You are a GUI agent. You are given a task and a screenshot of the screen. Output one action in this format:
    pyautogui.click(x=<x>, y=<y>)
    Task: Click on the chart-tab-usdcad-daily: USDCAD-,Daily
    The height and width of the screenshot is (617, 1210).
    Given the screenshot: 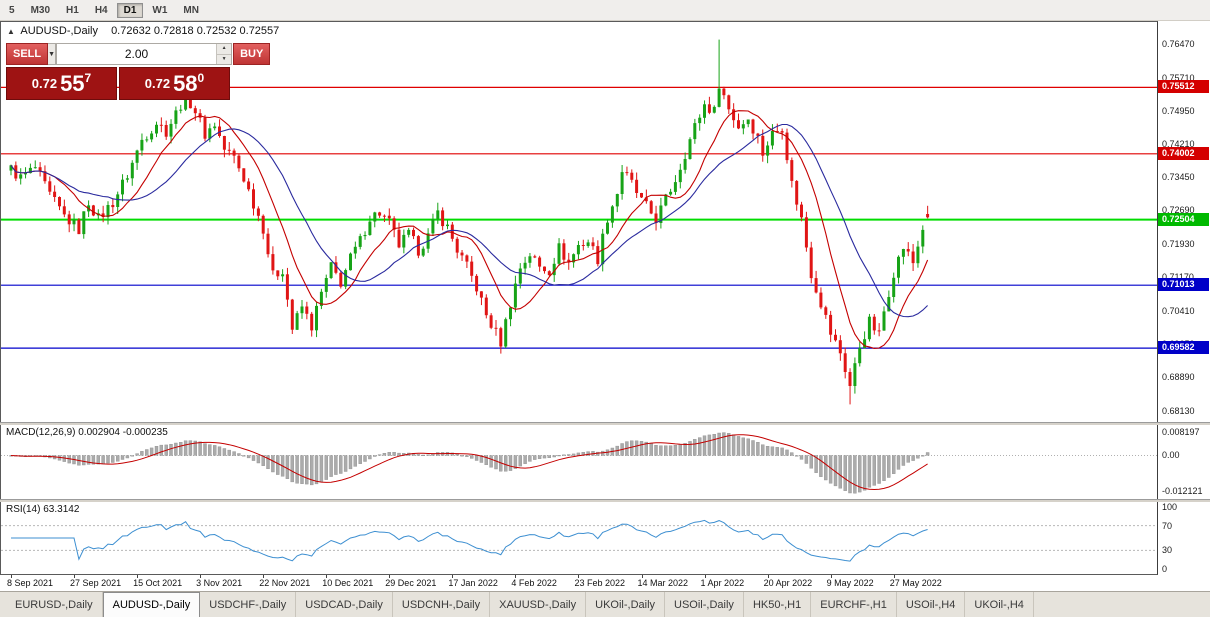 What is the action you would take?
    pyautogui.click(x=344, y=604)
    